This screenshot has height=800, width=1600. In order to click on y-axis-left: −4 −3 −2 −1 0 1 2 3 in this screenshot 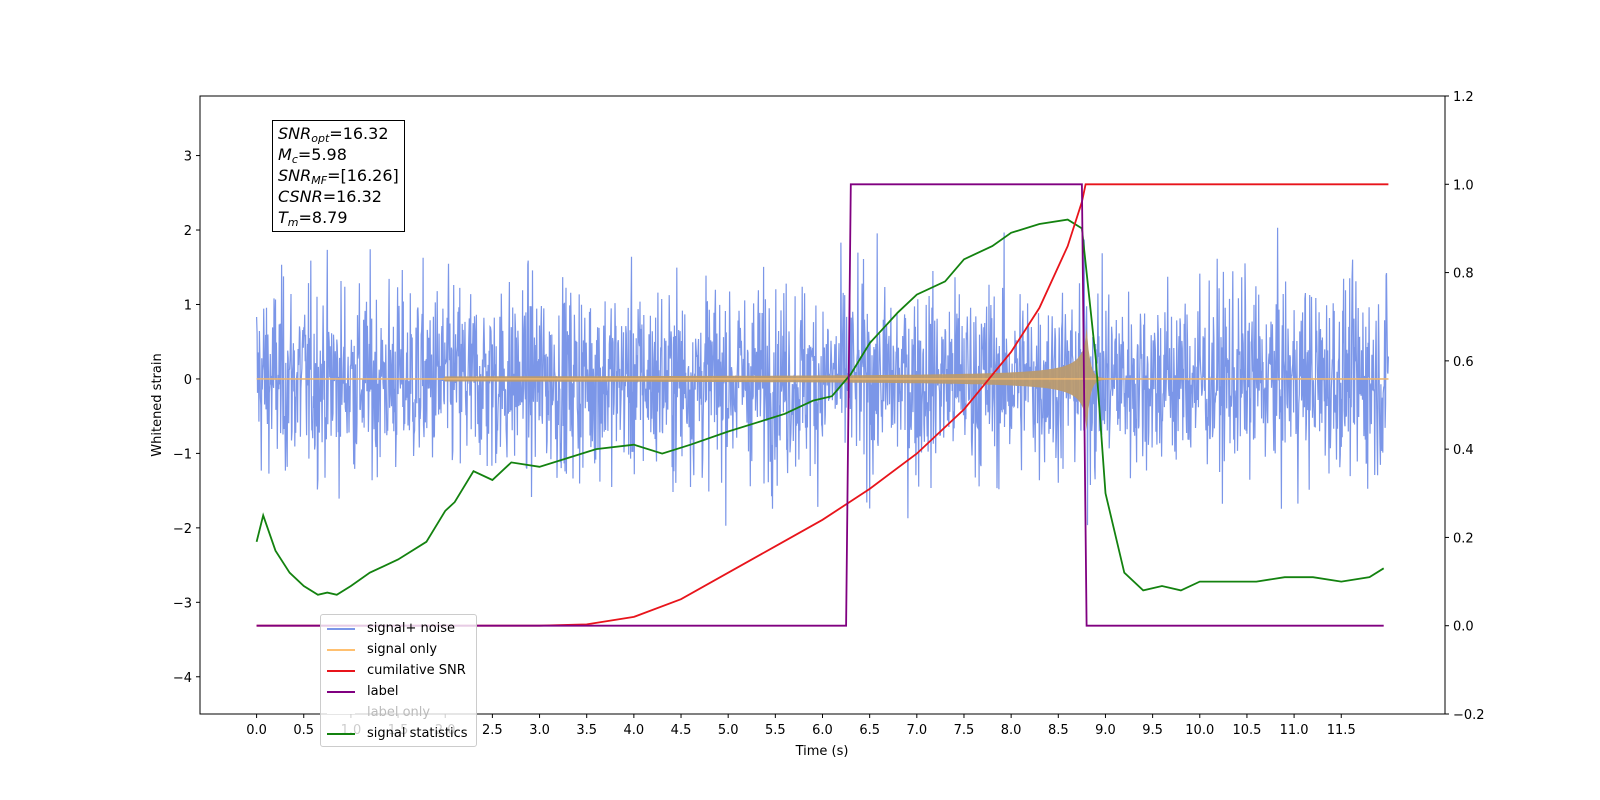, I will do `click(186, 418)`.